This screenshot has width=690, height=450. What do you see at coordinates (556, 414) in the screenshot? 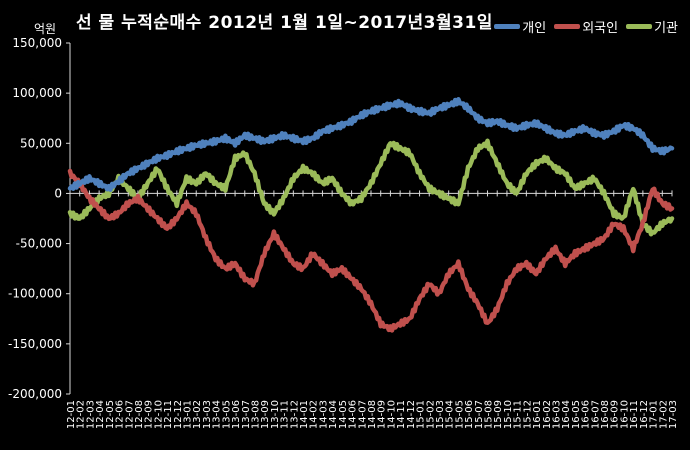
I see `x-tick-label: 16-03` at bounding box center [556, 414].